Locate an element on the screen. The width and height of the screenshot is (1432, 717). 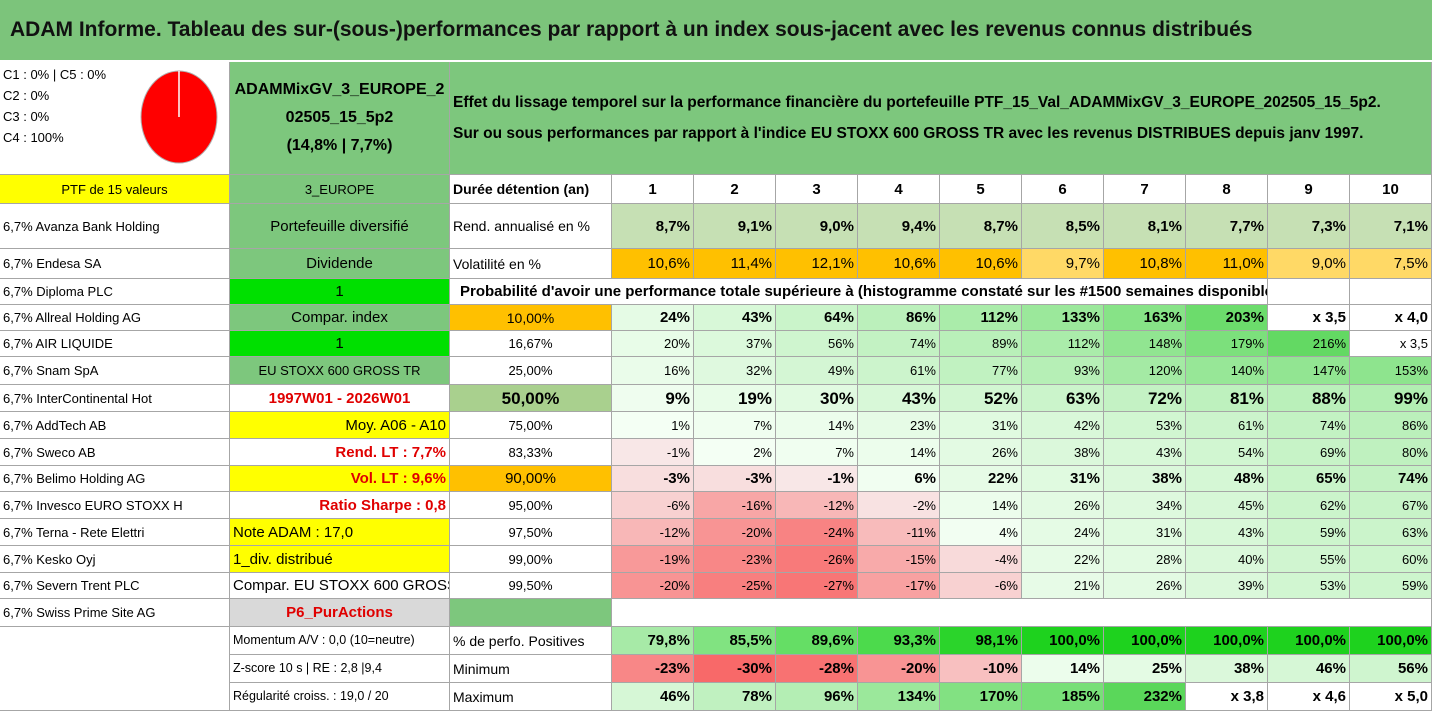
probability-value: 4% is located at coordinates (981, 532).